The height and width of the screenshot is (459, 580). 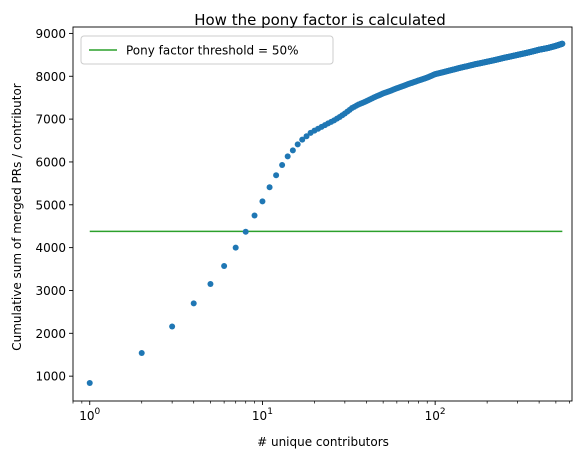 What do you see at coordinates (50, 334) in the screenshot?
I see `y-tick-label: 2000` at bounding box center [50, 334].